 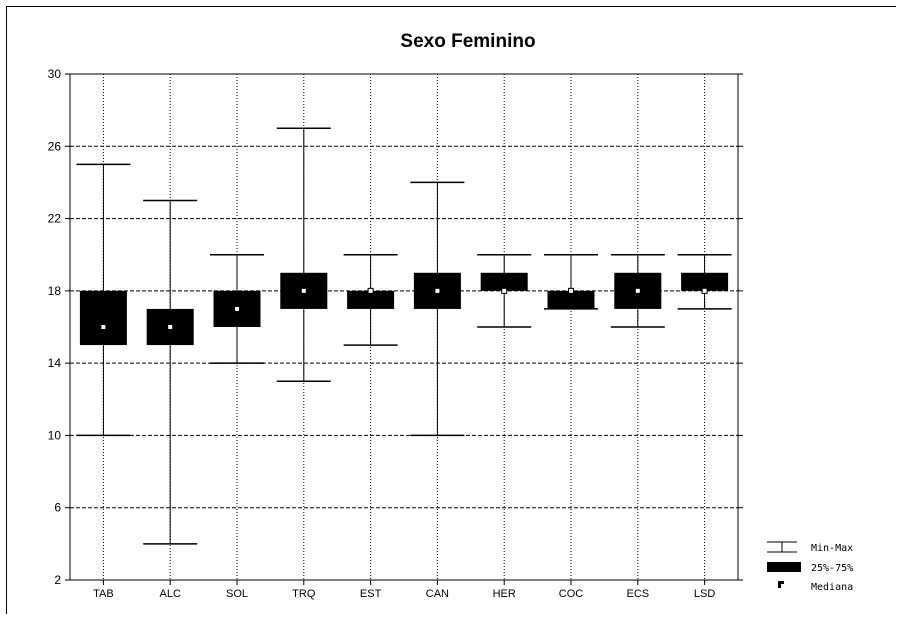 What do you see at coordinates (571, 594) in the screenshot?
I see `x-tick-label: COC` at bounding box center [571, 594].